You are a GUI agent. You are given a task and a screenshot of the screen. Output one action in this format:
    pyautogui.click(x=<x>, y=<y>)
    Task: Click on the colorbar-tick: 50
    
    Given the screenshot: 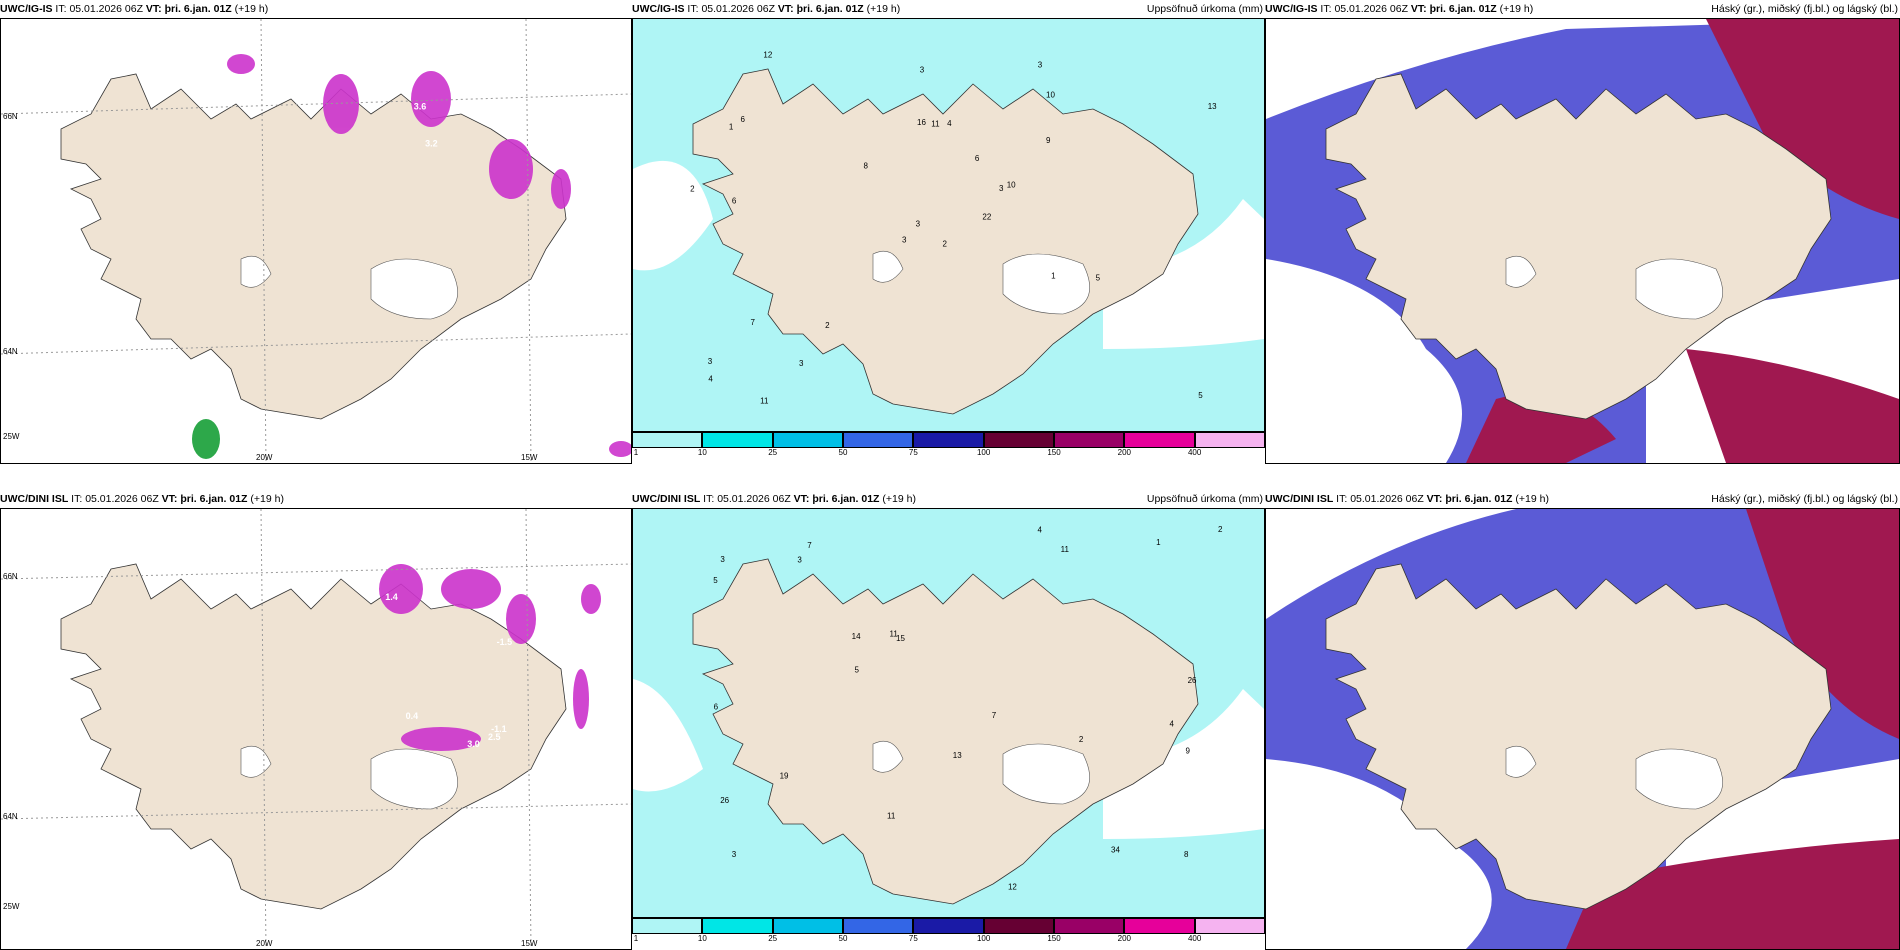 What is the action you would take?
    pyautogui.click(x=843, y=452)
    